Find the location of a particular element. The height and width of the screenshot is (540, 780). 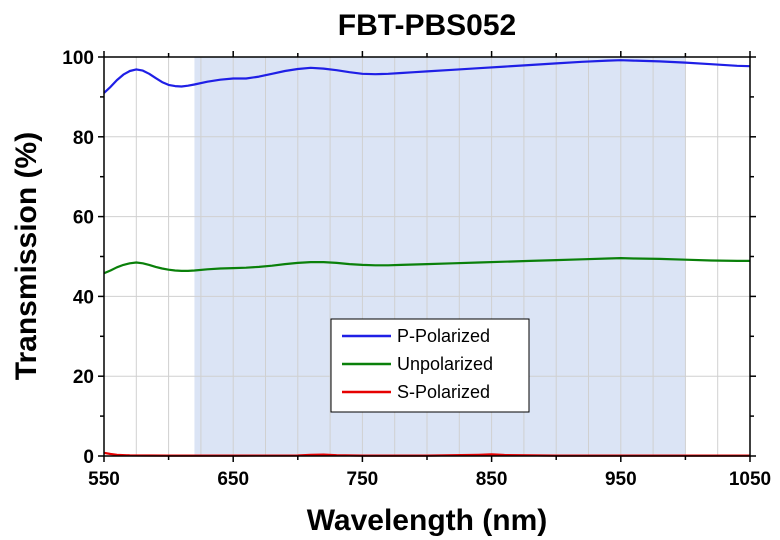

legend: P-Polarized Unpolarized S-Polarized is located at coordinates (430, 365).